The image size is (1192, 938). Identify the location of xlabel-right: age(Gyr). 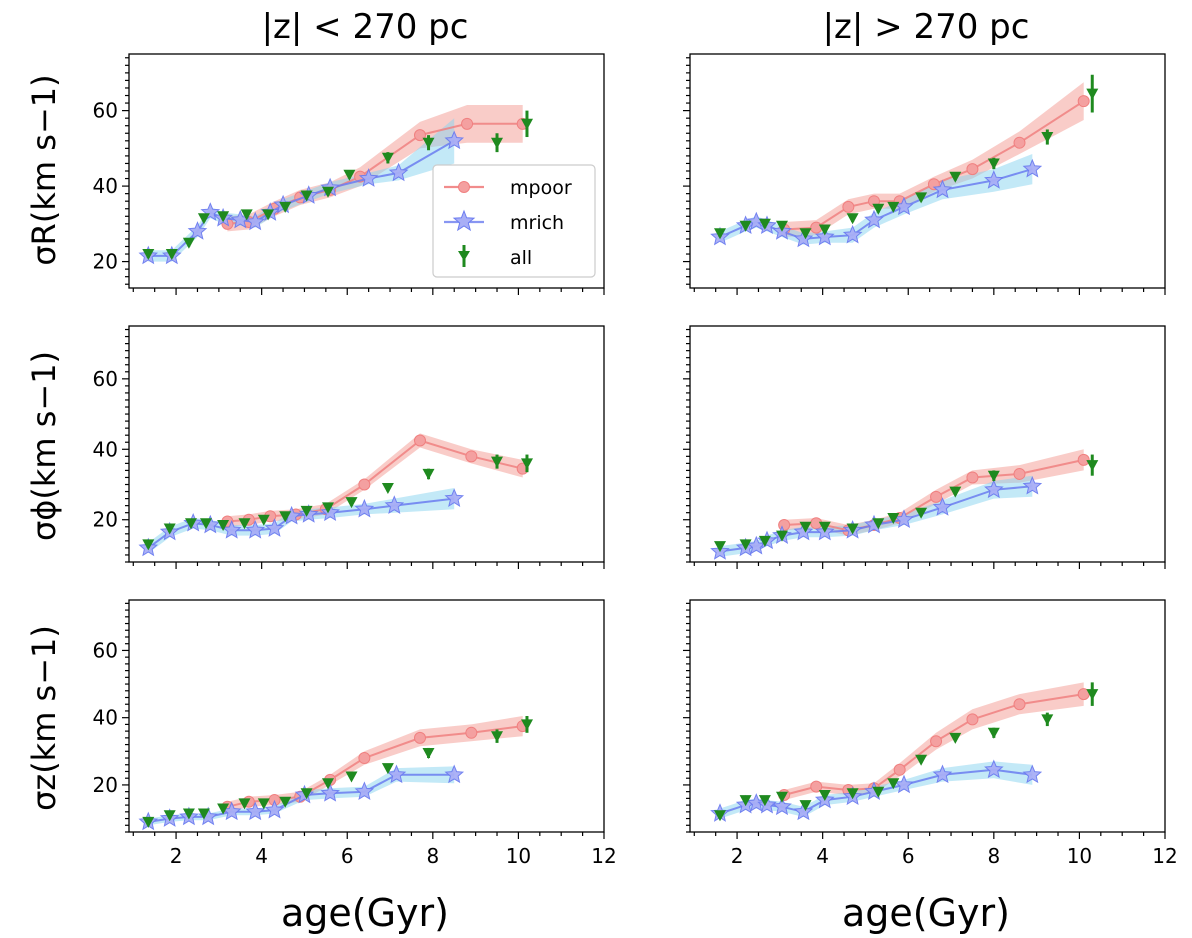
(926, 913).